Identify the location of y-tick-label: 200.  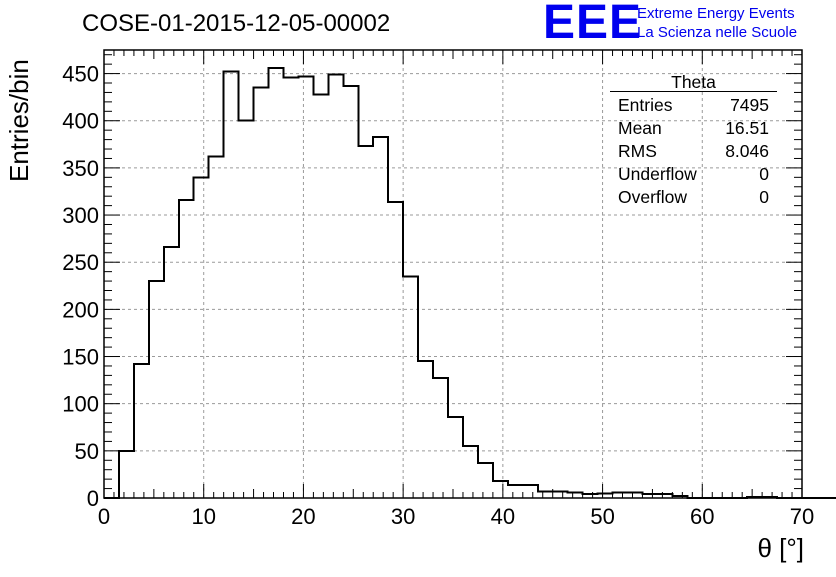
(80, 309).